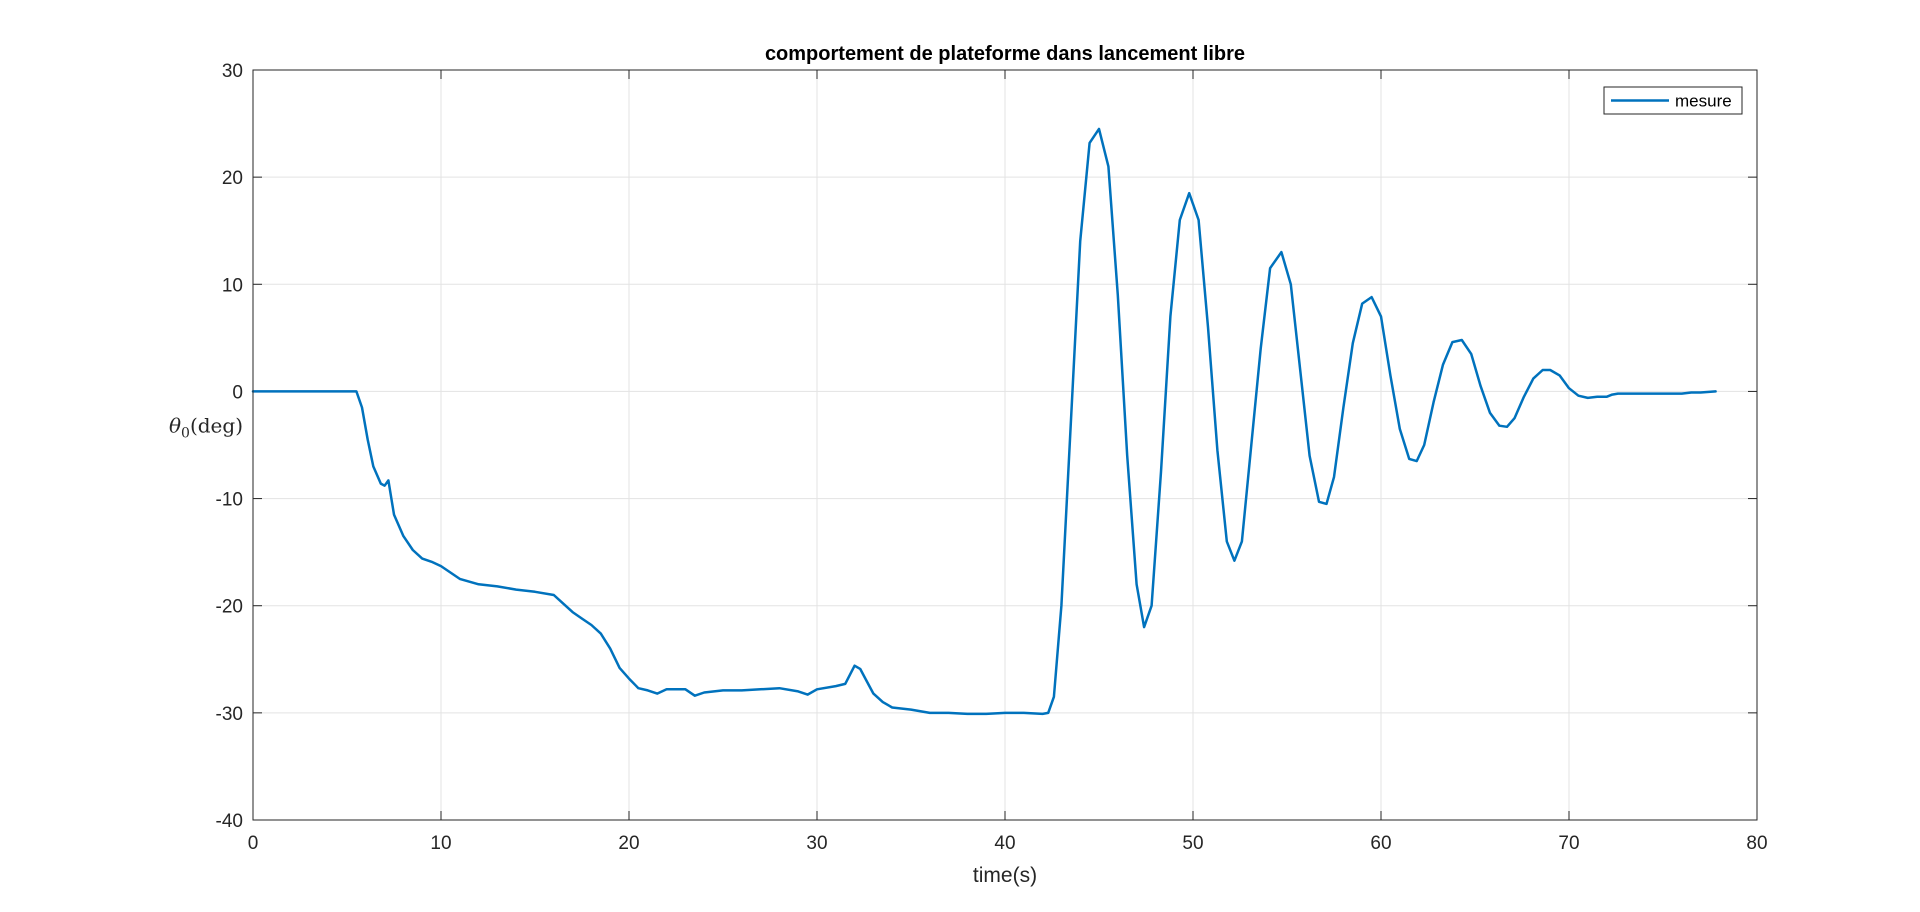 The height and width of the screenshot is (912, 1920). I want to click on y-tick-label: 30, so click(232, 71).